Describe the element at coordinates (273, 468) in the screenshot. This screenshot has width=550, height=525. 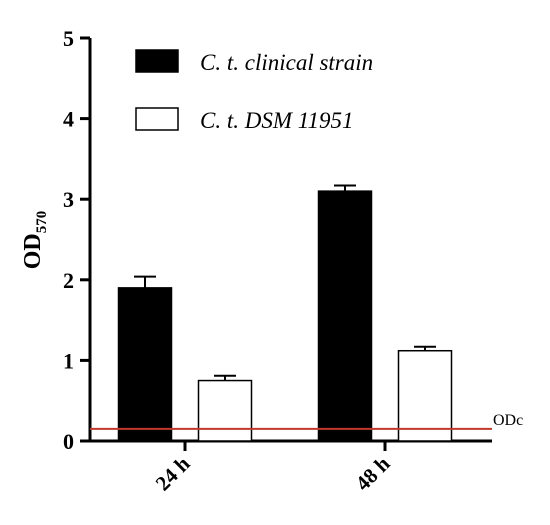
I see `x-ticks: 24 h 48 h` at that location.